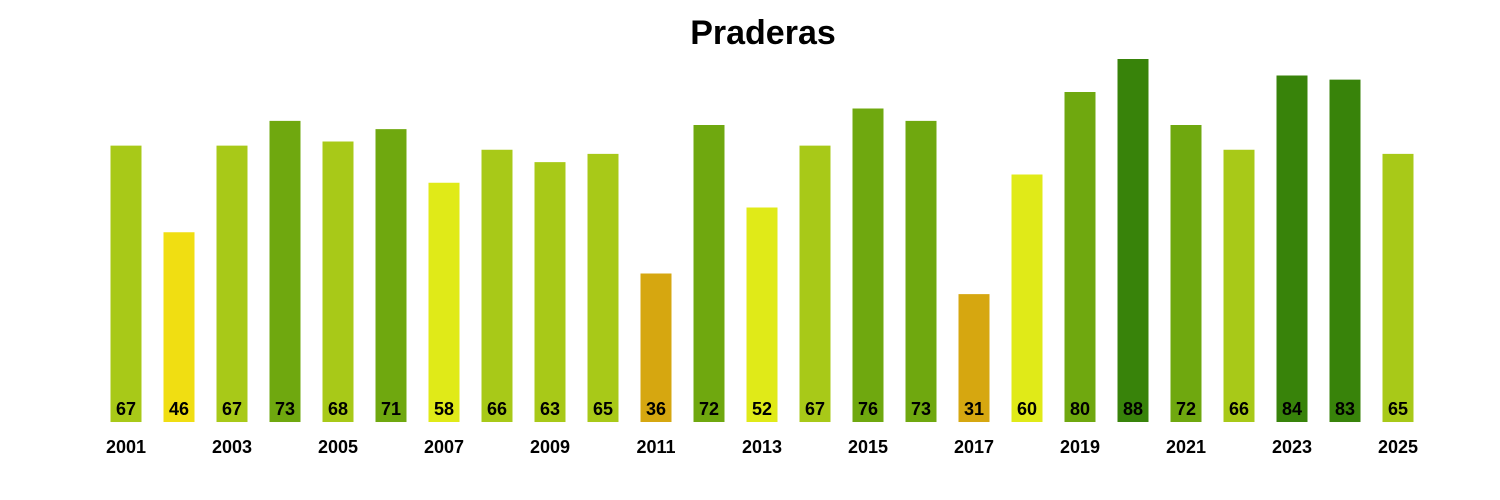 This screenshot has width=1500, height=500. Describe the element at coordinates (391, 276) in the screenshot. I see `bar-2006` at that location.